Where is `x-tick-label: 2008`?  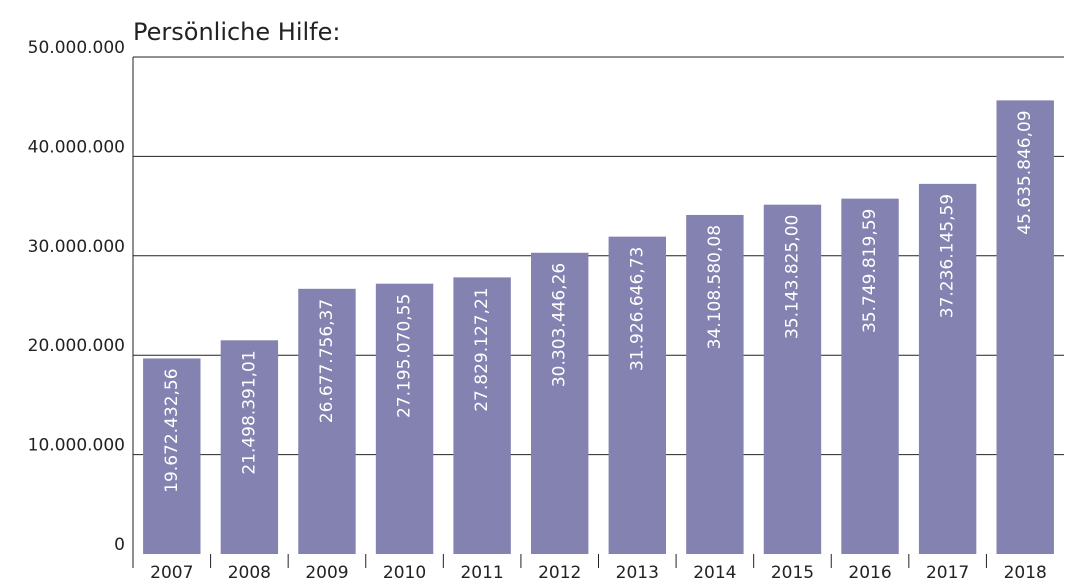
x-tick-label: 2008 is located at coordinates (249, 571).